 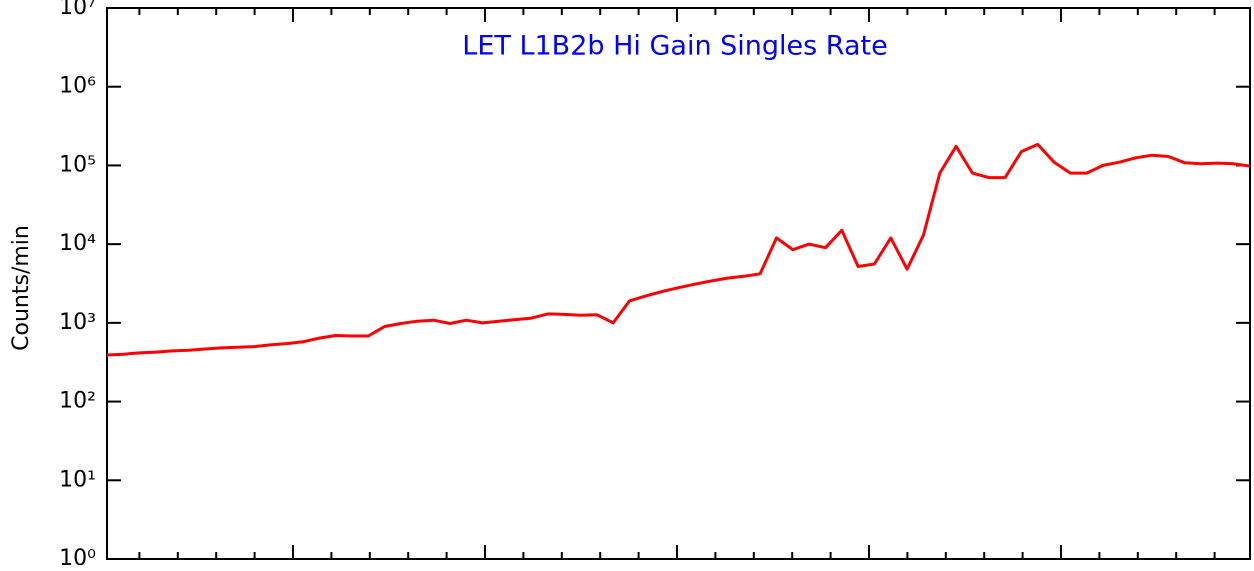 I want to click on chart-title: LET L1B2b Hi Gain Singles Rate, so click(x=674, y=46).